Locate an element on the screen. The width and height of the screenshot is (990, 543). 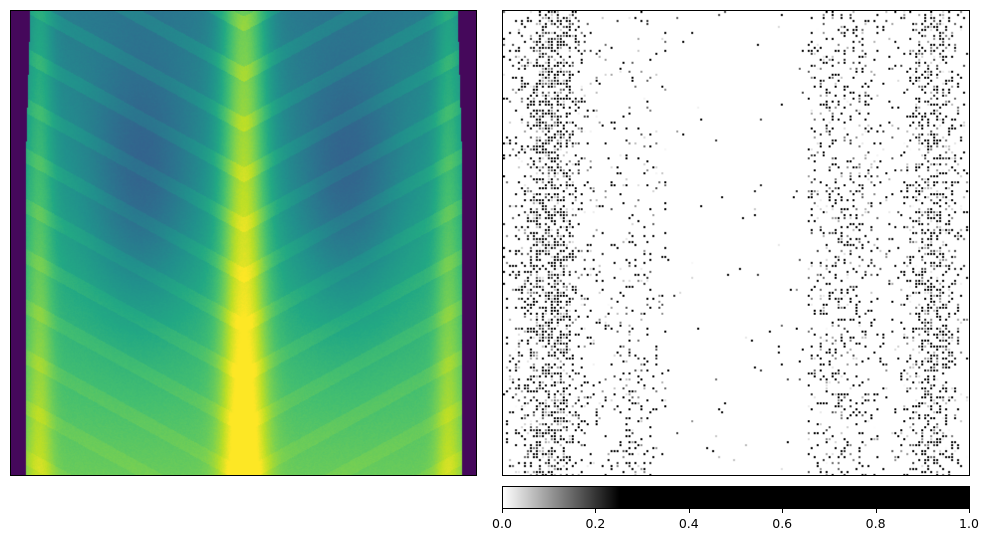
colorbar-tick-label: 0.0 is located at coordinates (502, 523).